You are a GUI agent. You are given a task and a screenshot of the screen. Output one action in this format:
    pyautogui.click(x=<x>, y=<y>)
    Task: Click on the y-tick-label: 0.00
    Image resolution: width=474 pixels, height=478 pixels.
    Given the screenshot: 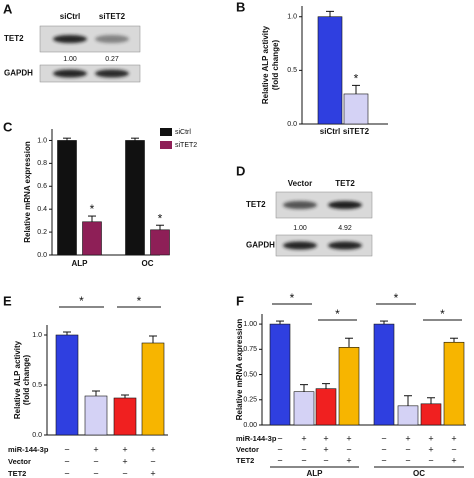 What is the action you would take?
    pyautogui.click(x=250, y=425)
    